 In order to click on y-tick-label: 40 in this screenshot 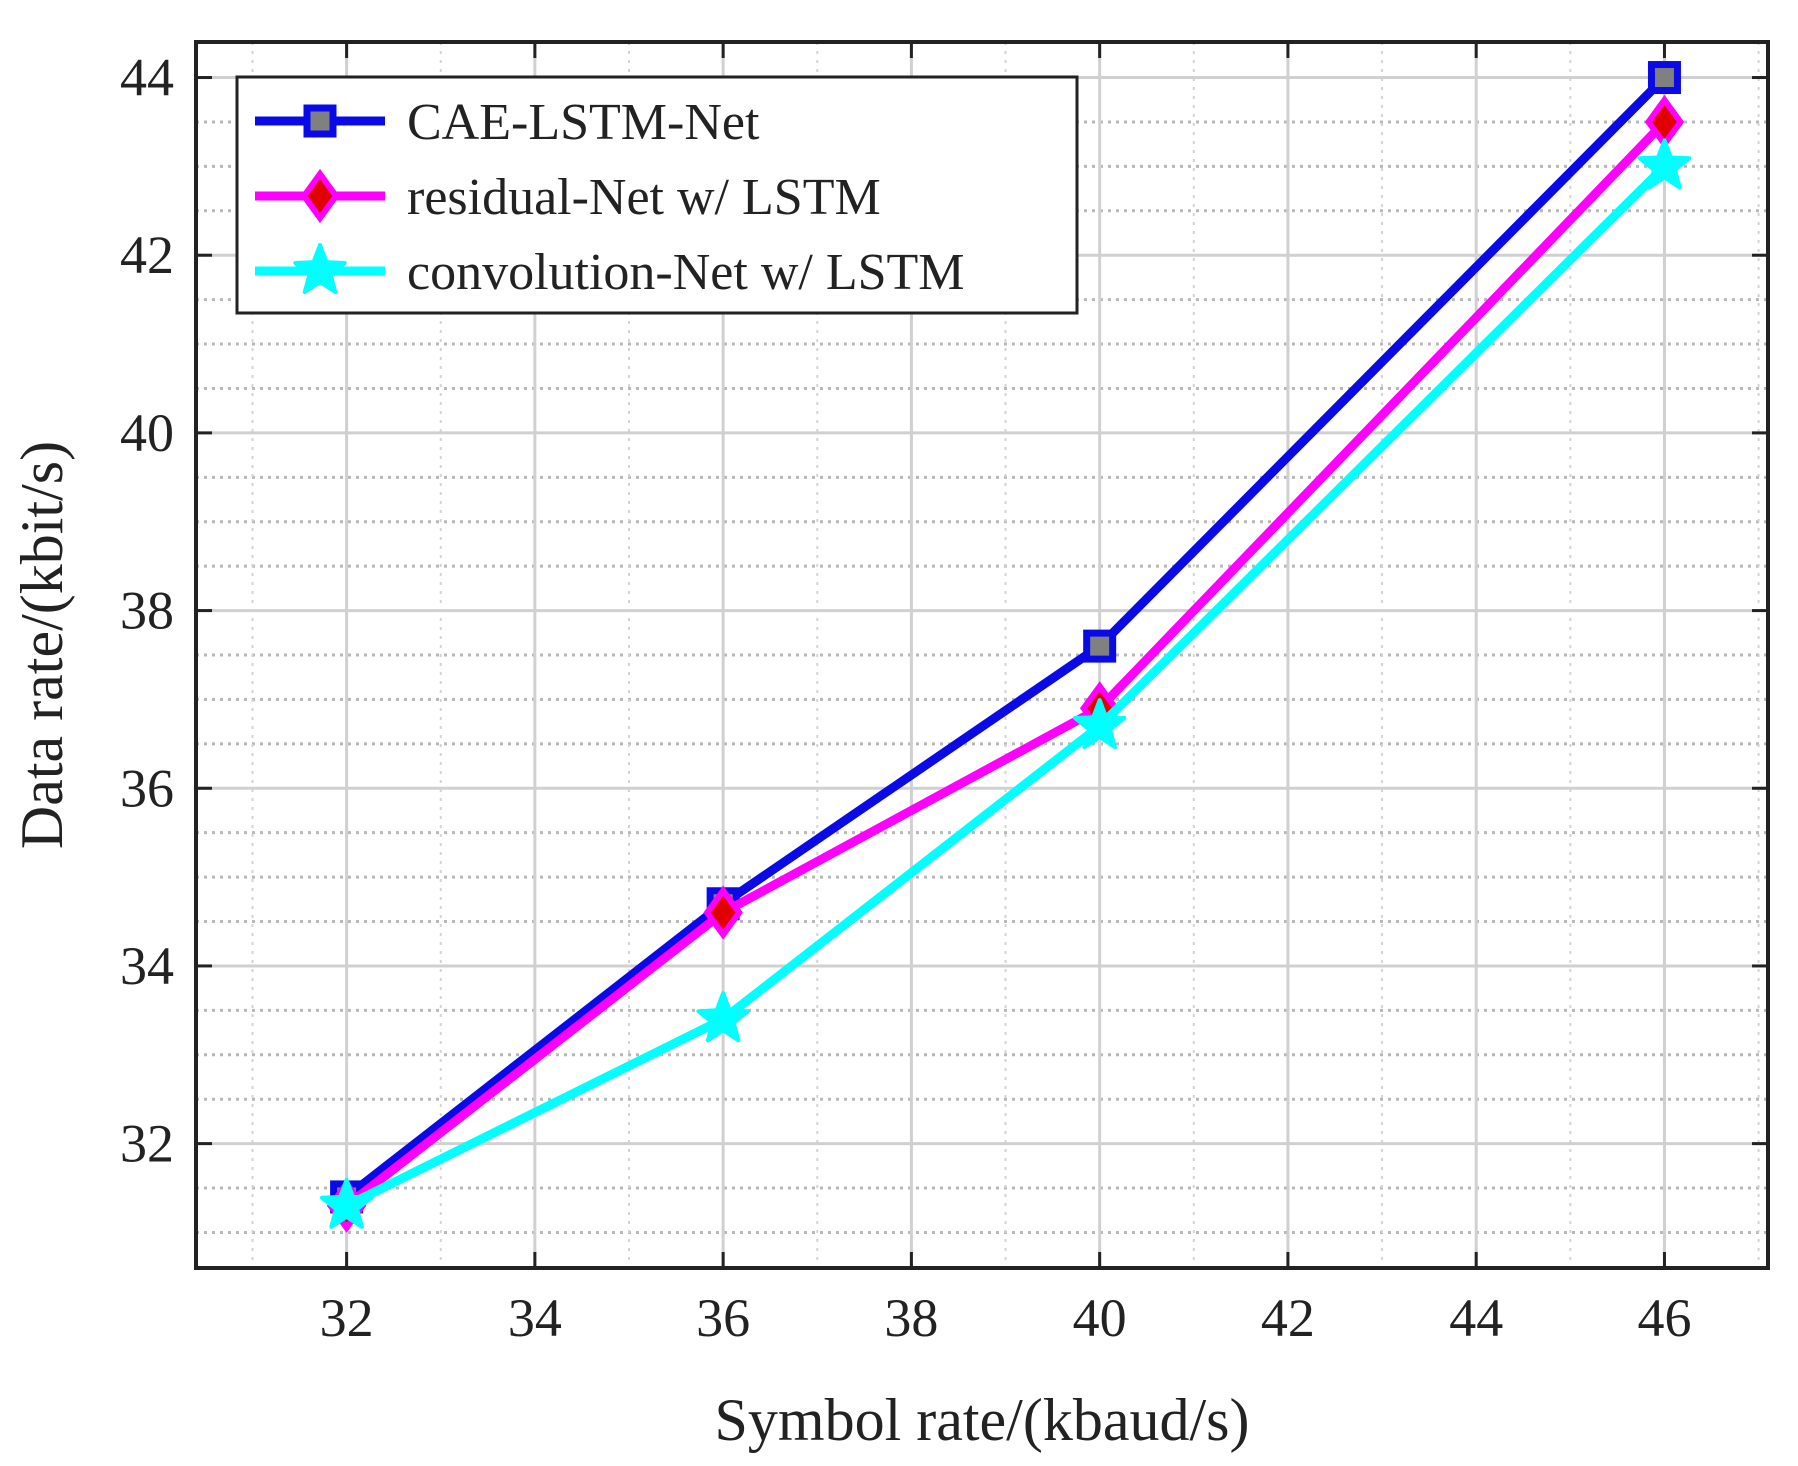, I will do `click(147, 433)`.